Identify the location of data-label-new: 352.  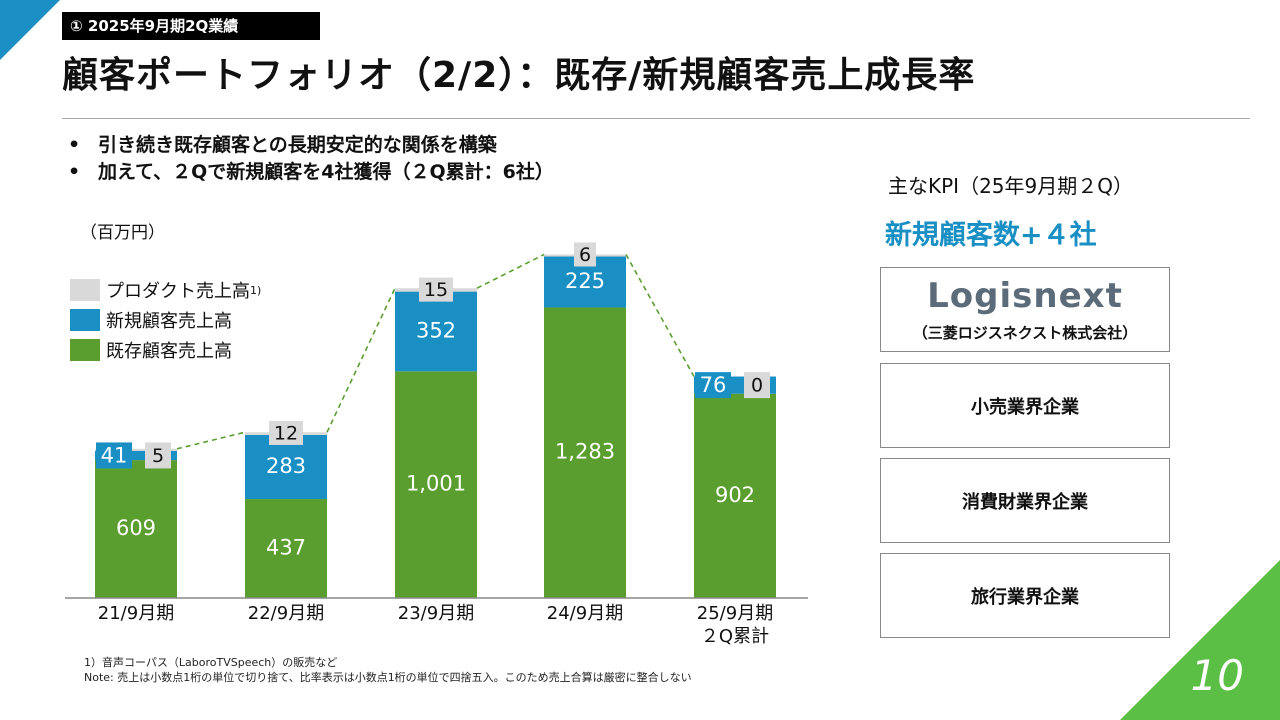
(436, 330).